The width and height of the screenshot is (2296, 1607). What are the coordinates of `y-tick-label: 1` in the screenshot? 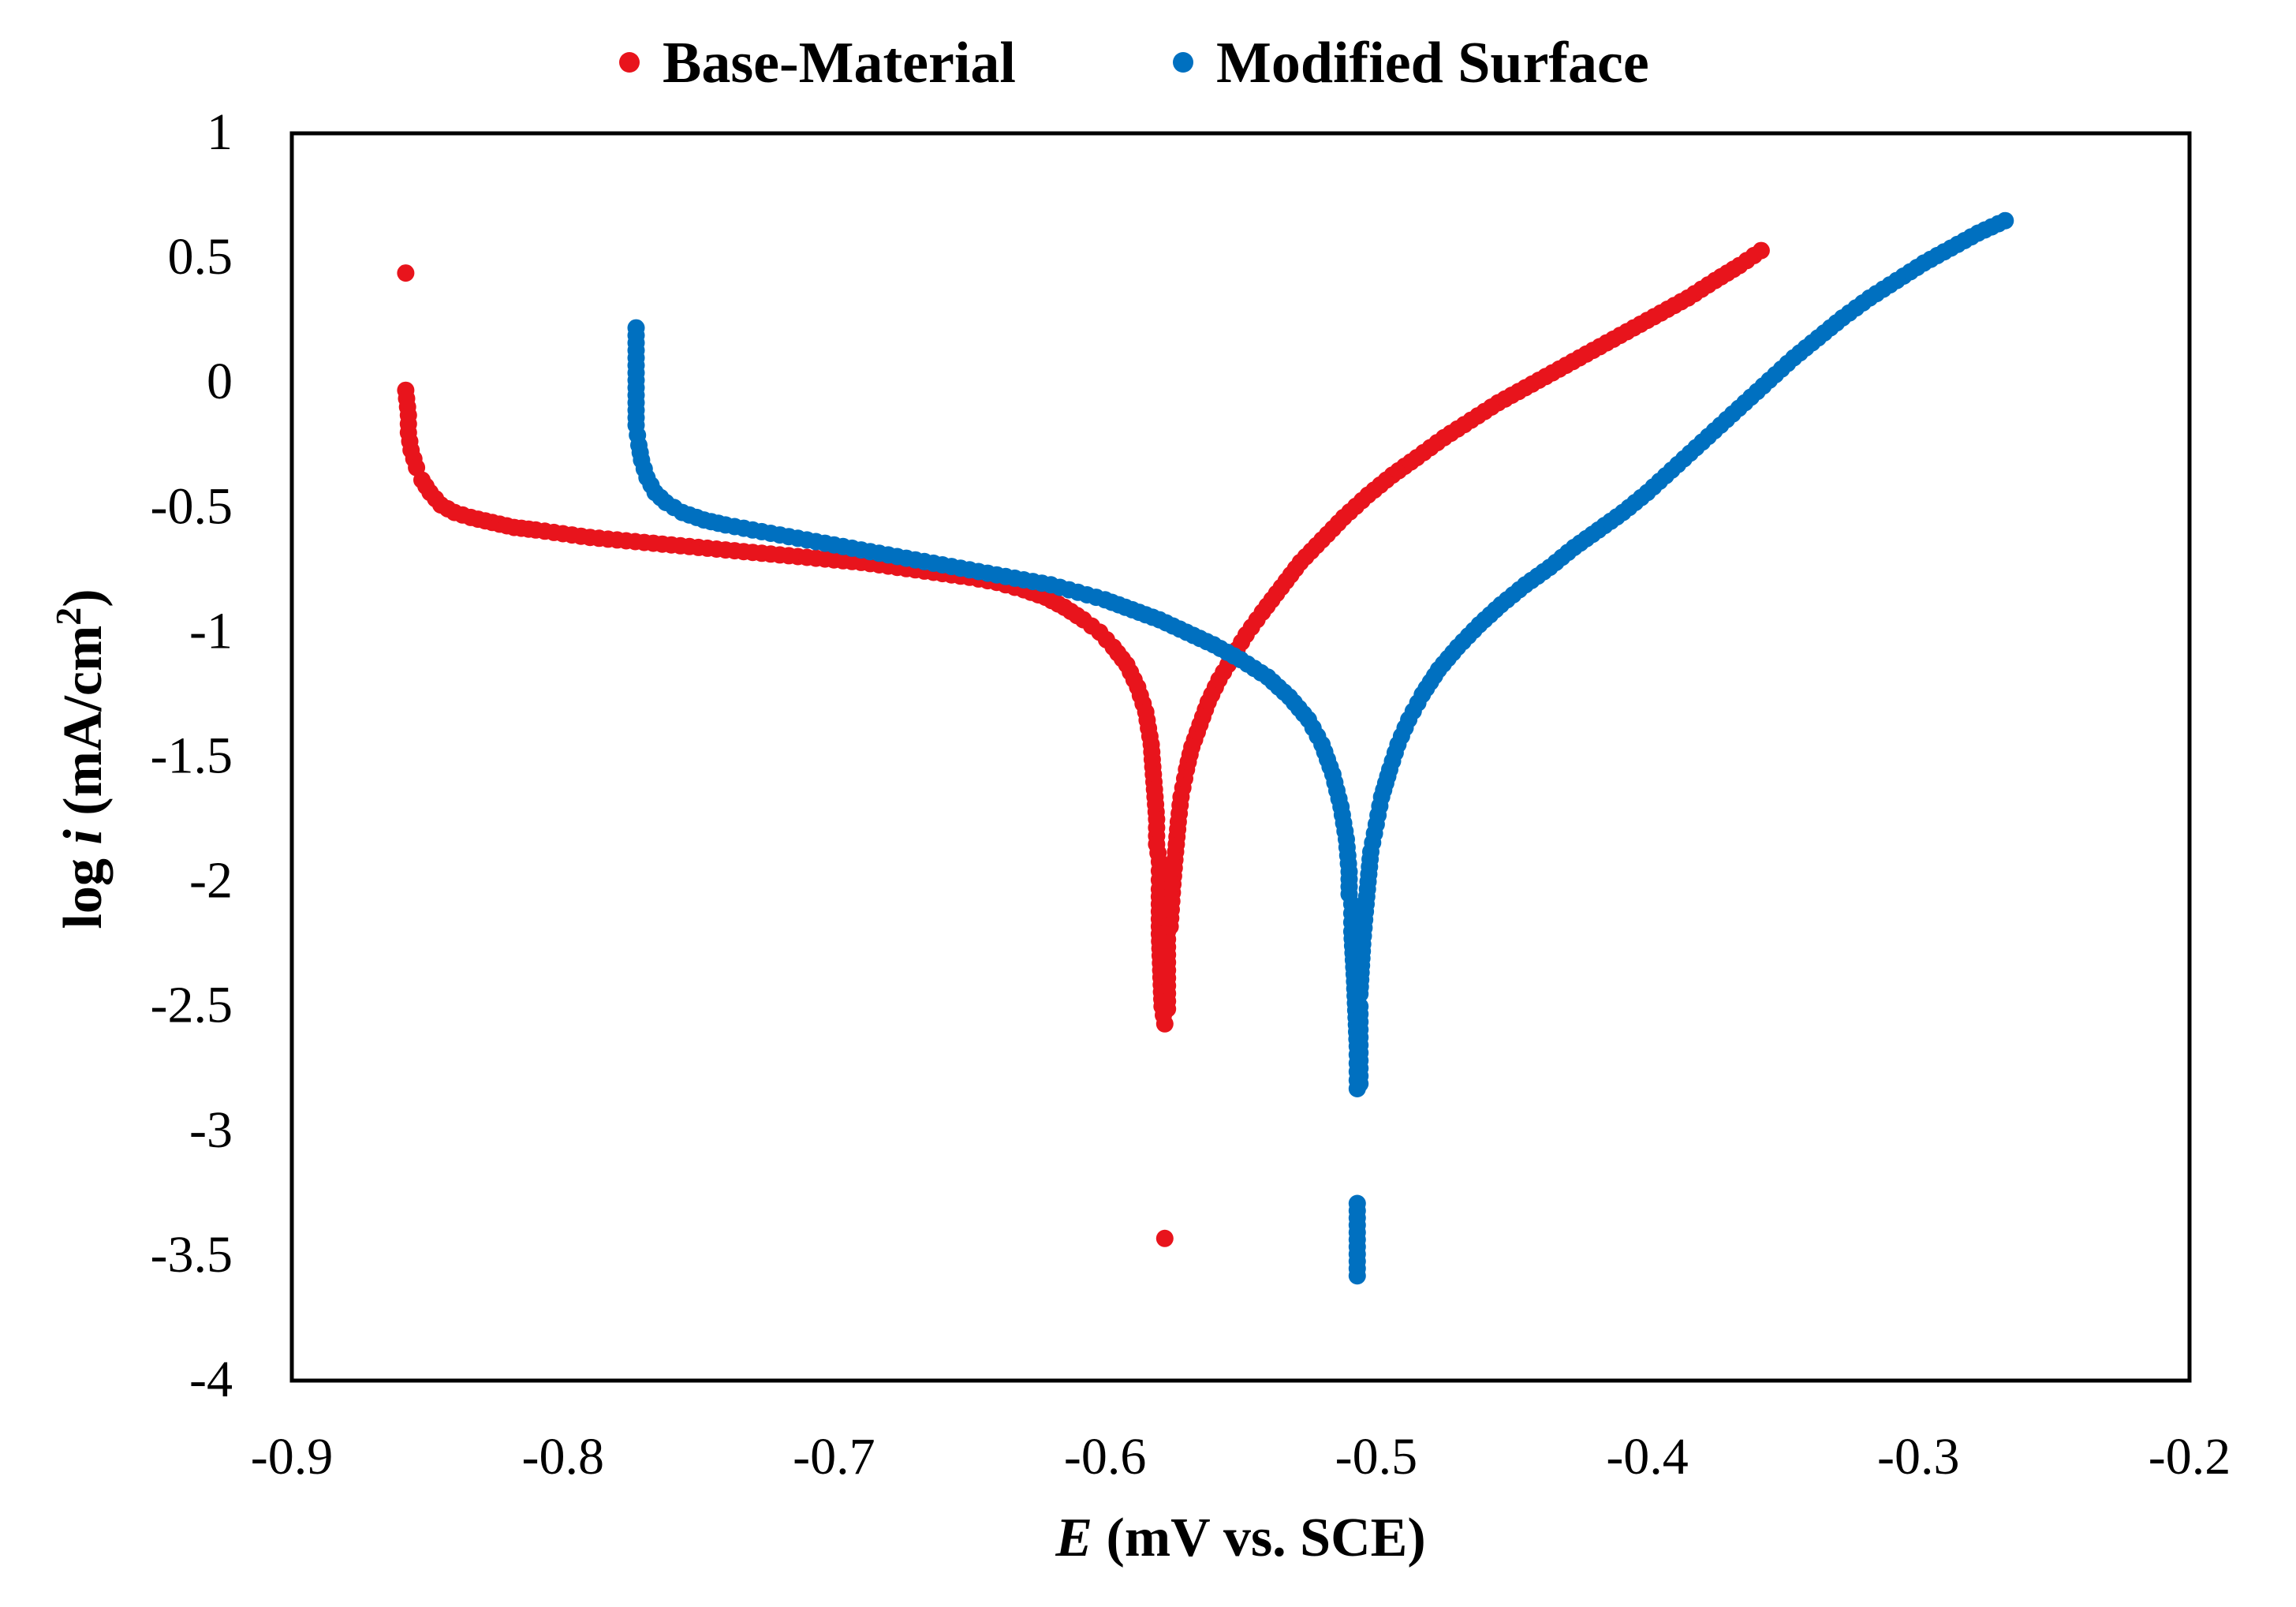 It's located at (220, 132).